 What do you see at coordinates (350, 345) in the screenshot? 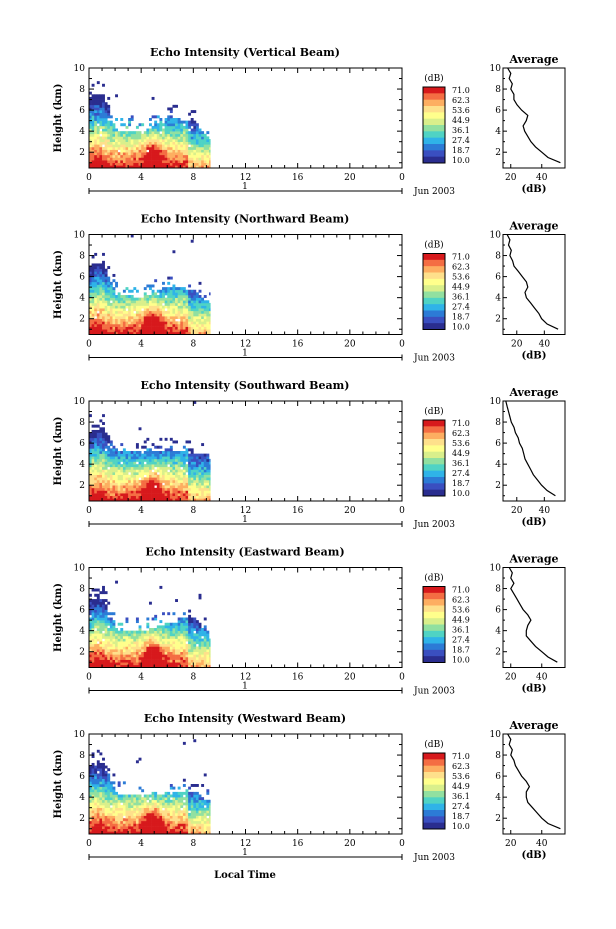
I see `x-tick-label: 20` at bounding box center [350, 345].